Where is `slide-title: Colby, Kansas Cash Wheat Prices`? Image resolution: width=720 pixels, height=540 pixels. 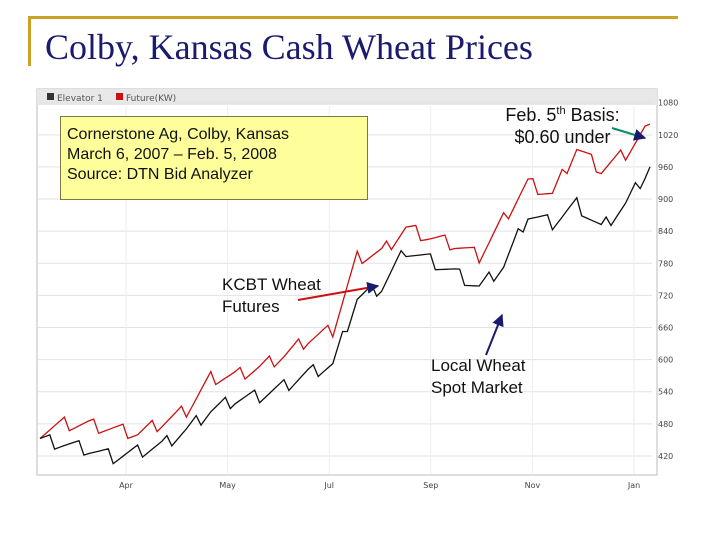
slide-title: Colby, Kansas Cash Wheat Prices is located at coordinates (289, 47).